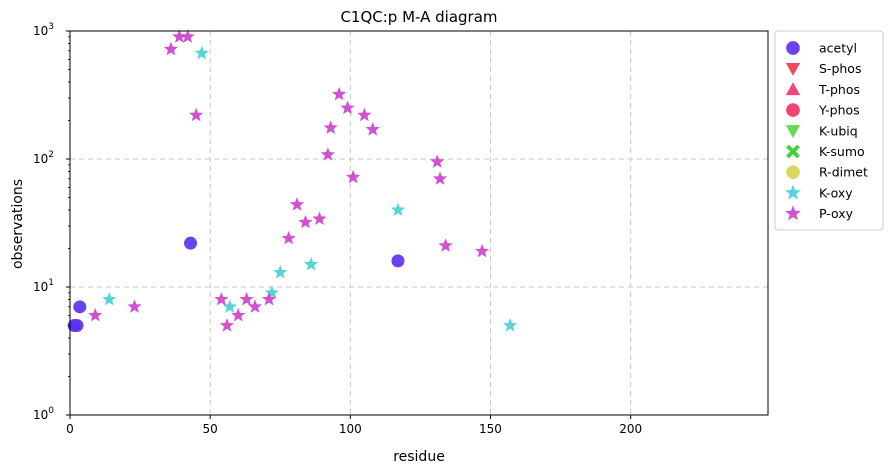 This screenshot has height=474, width=889. I want to click on legend-marker-p-oxy, so click(793, 213).